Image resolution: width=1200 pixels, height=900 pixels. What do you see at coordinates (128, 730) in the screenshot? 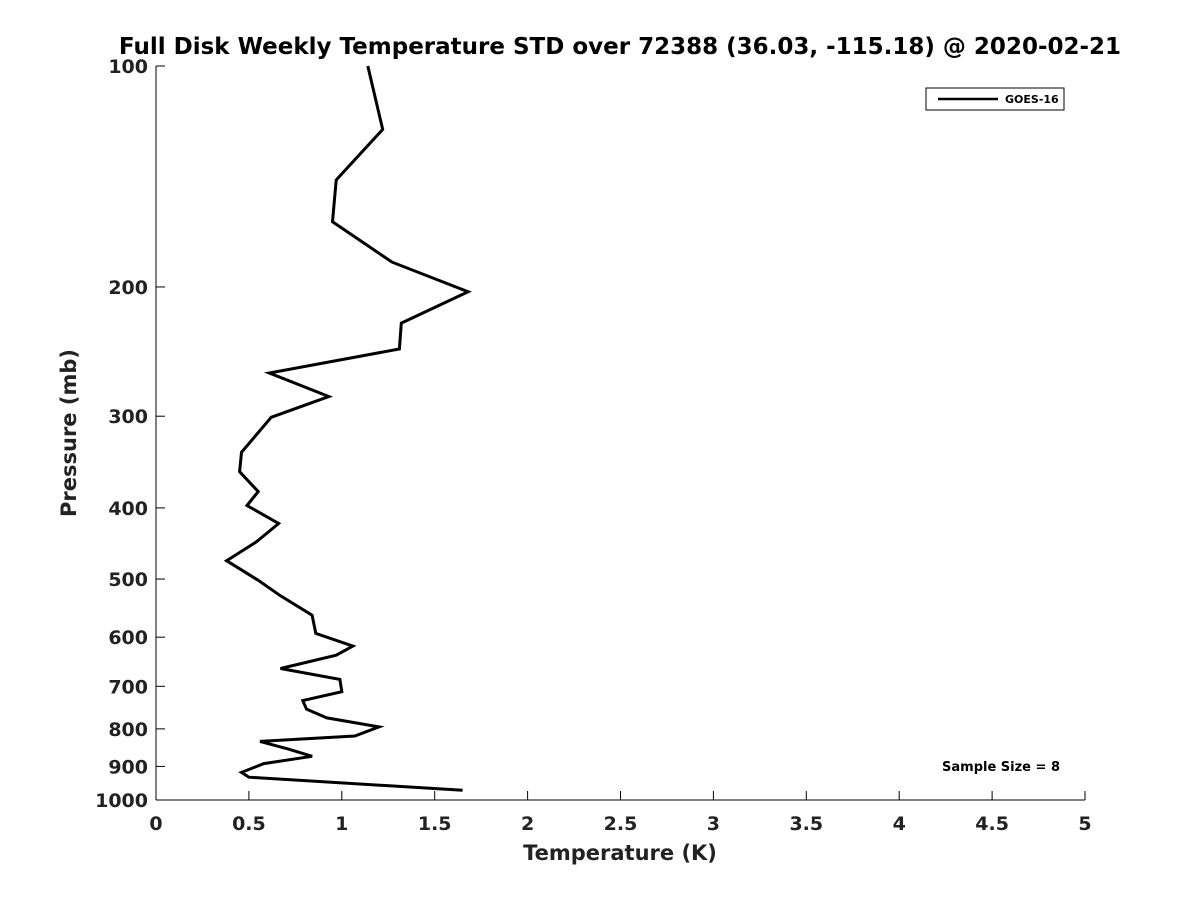
I see `y-tick-label: 800` at bounding box center [128, 730].